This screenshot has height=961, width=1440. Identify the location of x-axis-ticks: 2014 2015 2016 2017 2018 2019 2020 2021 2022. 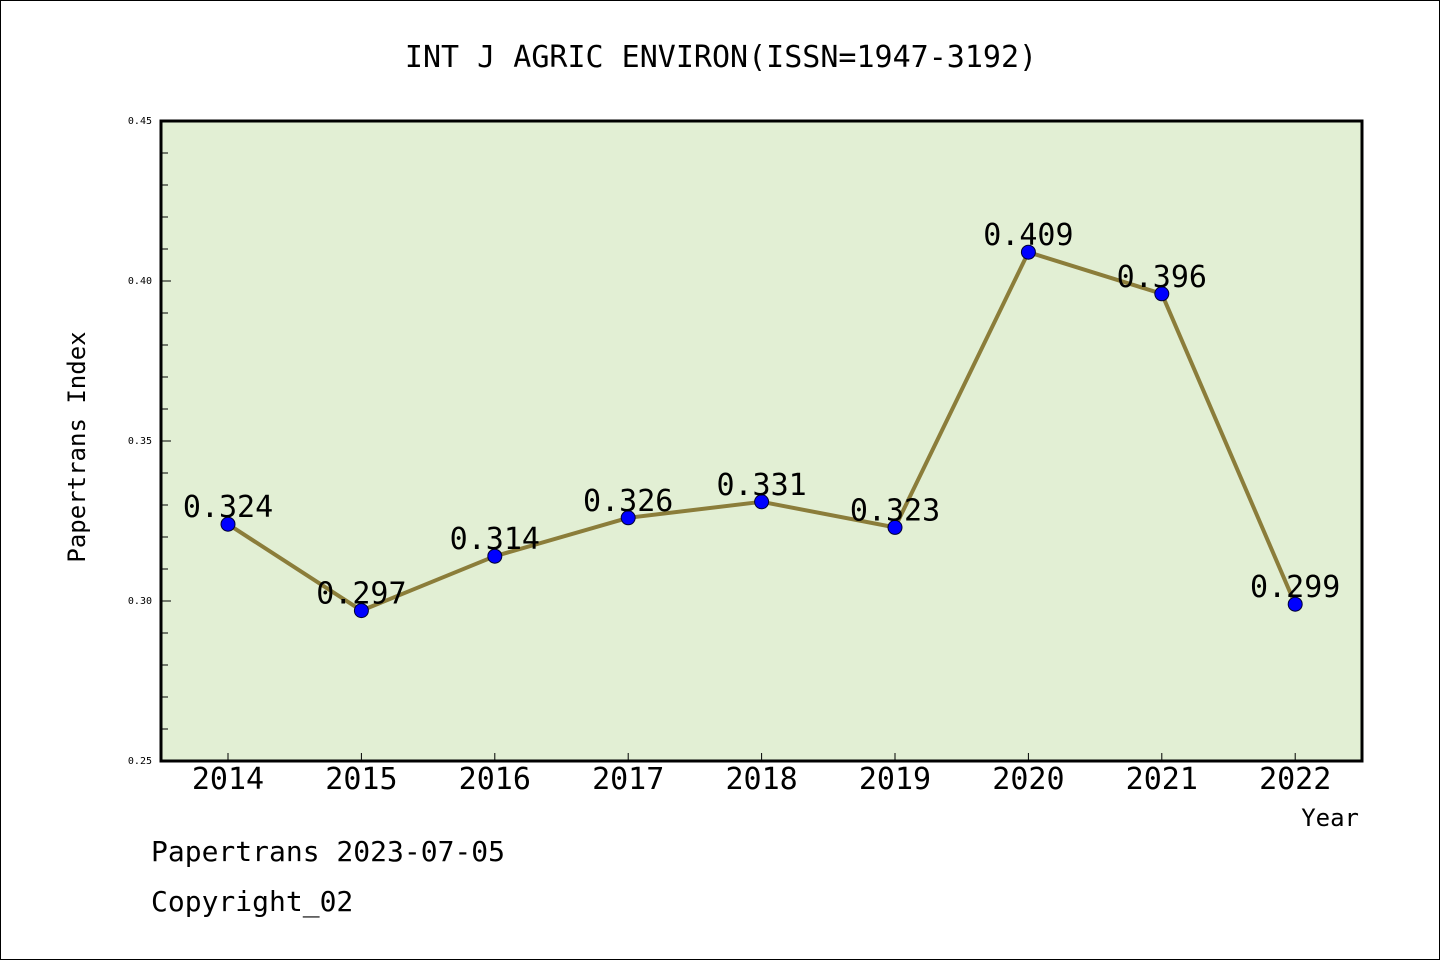
(761, 775).